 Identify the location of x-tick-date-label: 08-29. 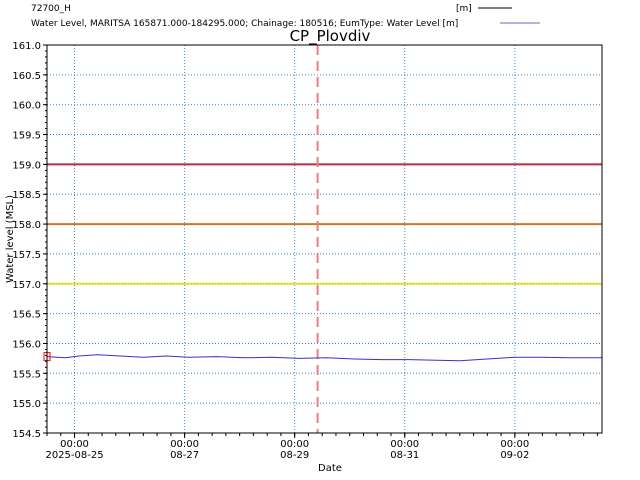
(294, 455).